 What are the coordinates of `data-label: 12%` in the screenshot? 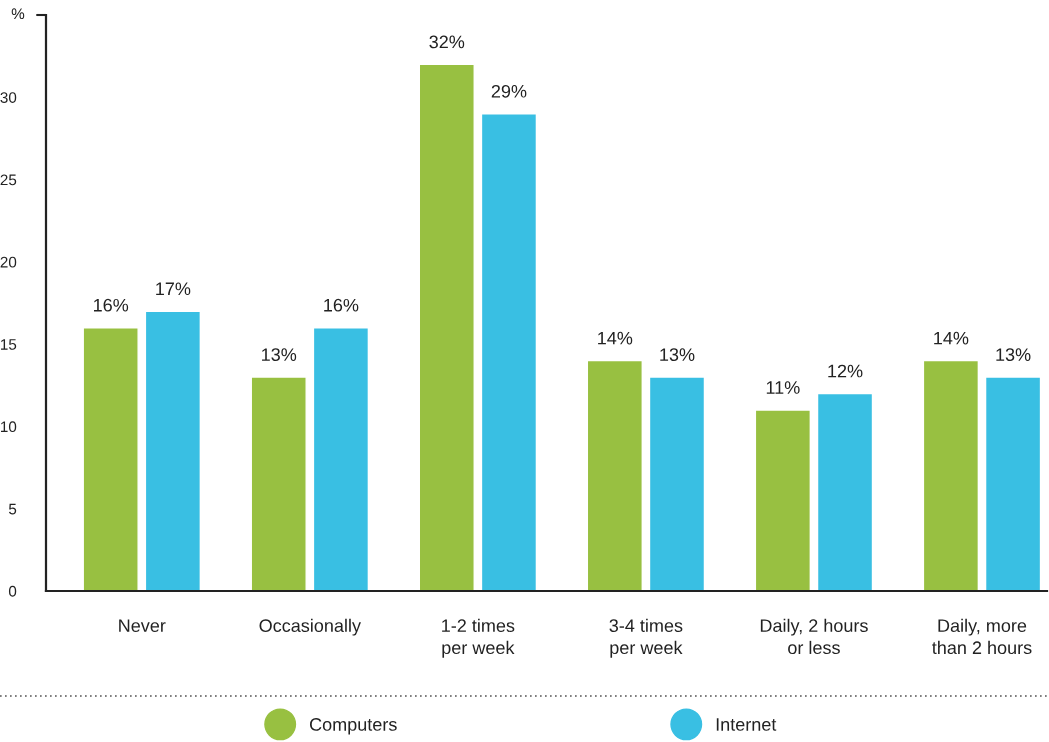 It's located at (845, 371).